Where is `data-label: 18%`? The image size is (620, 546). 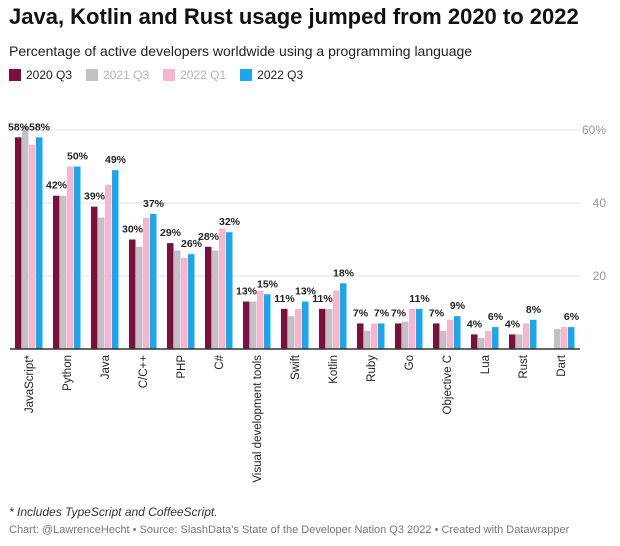
data-label: 18% is located at coordinates (344, 273).